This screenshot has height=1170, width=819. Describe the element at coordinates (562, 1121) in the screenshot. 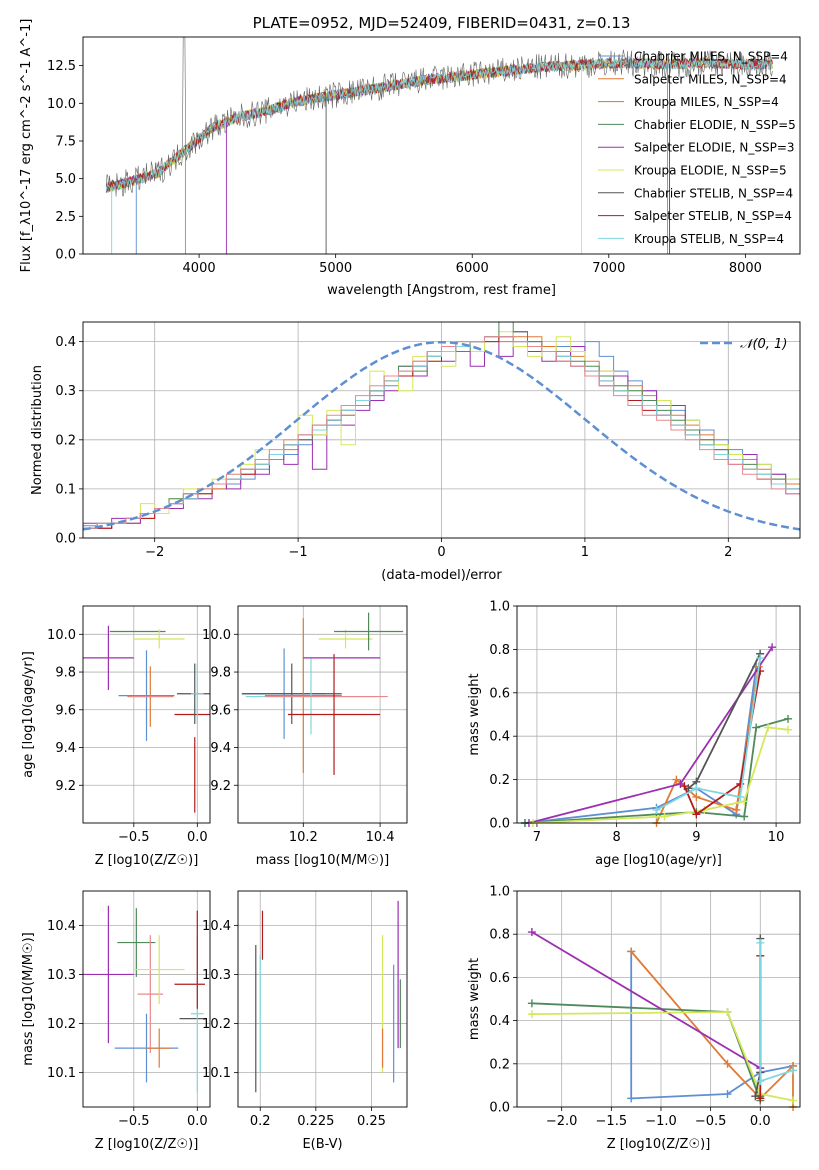

I see `x-tick-label: −2.0` at that location.